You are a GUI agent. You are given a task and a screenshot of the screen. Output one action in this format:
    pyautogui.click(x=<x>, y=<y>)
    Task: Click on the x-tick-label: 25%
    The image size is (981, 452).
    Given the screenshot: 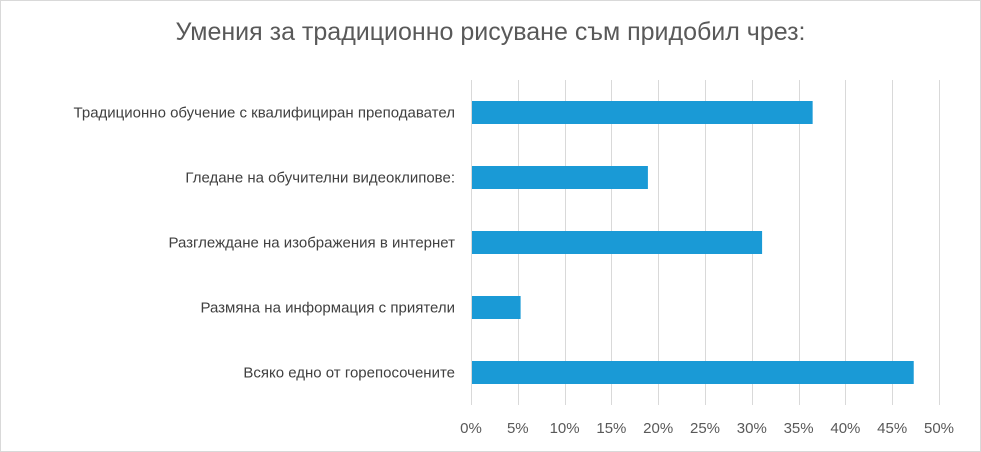 What is the action you would take?
    pyautogui.click(x=705, y=428)
    